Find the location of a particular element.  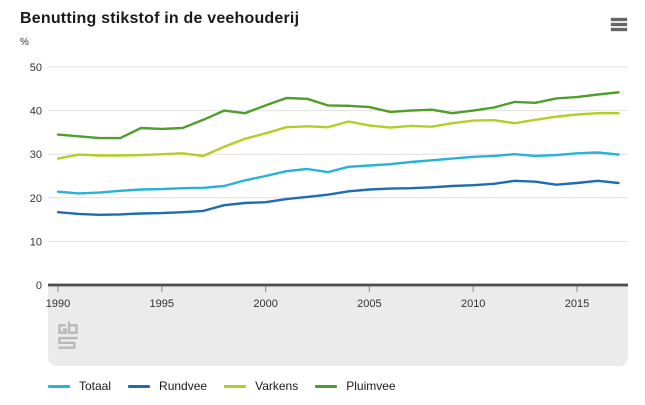

context-menu-button is located at coordinates (619, 25).